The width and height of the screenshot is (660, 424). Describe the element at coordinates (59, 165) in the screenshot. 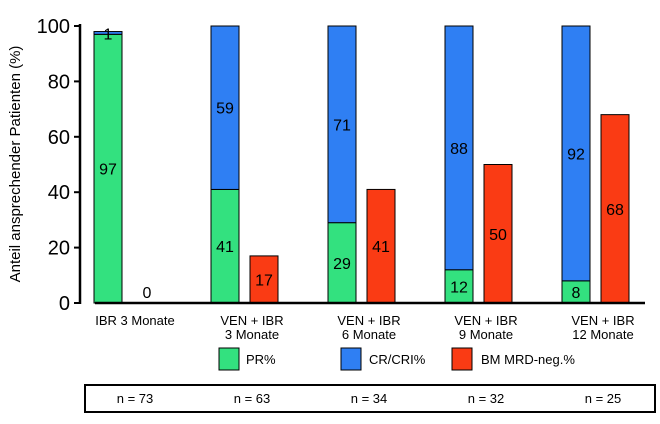

I see `y-axis: 0 20 40 60 80 100` at that location.